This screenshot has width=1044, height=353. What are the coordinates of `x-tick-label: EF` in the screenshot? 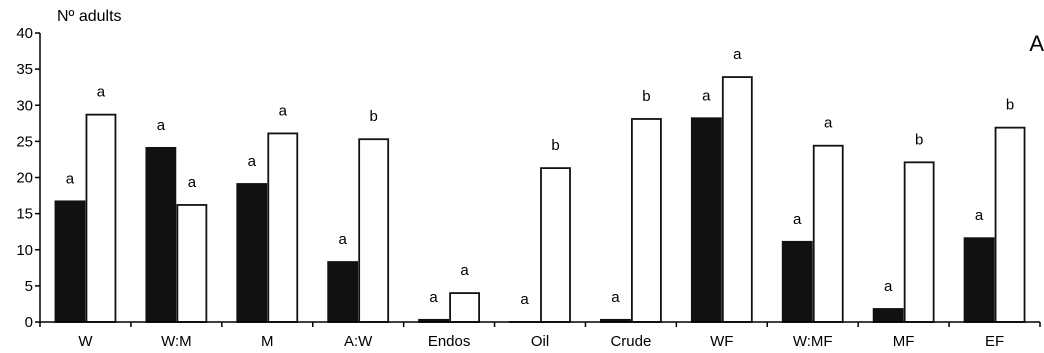 It's located at (994, 341).